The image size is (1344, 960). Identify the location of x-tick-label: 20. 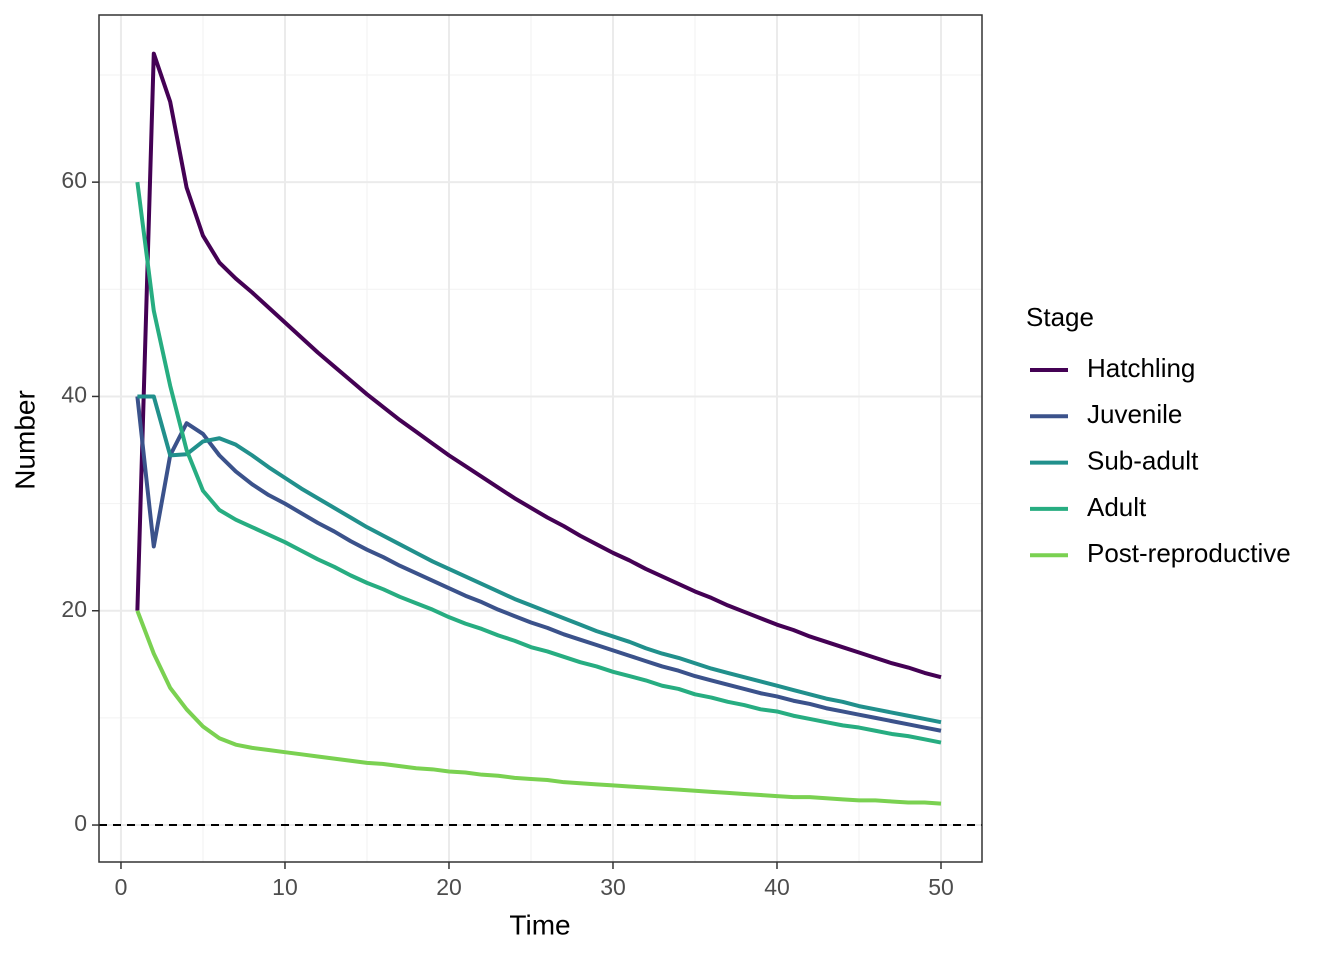
(449, 887).